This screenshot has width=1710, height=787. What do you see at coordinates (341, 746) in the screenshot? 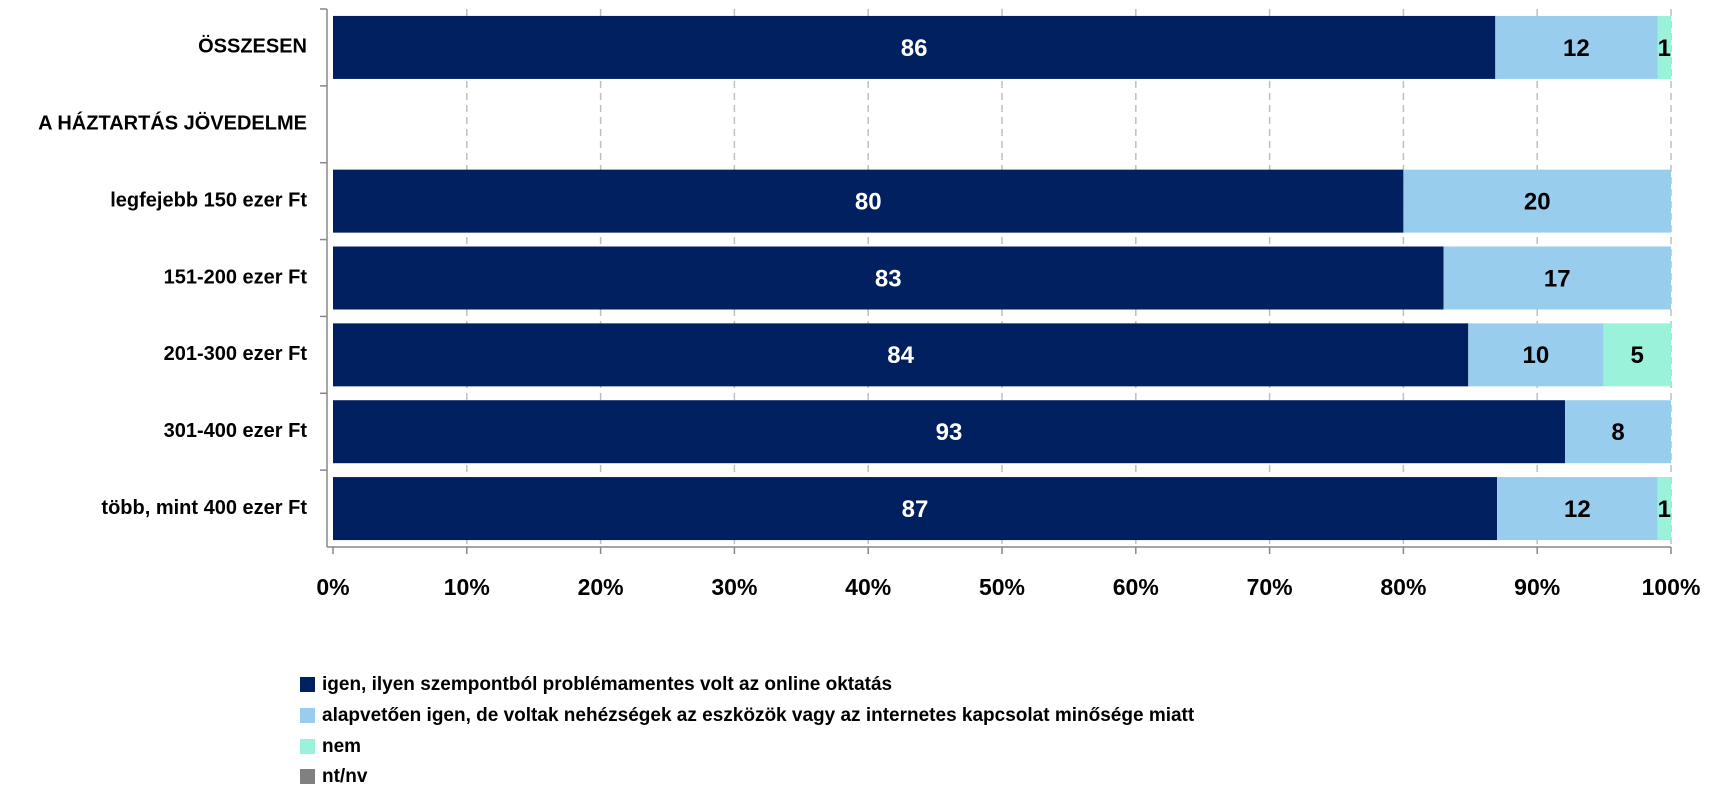
I see `legend-label: nem` at bounding box center [341, 746].